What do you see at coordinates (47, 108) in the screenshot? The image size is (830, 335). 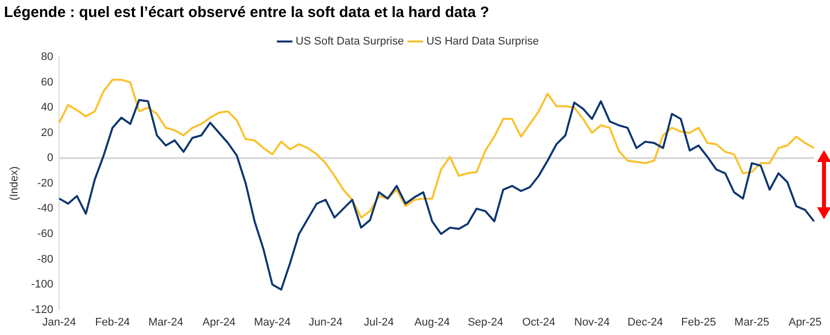 I see `y-tick-label: 40` at bounding box center [47, 108].